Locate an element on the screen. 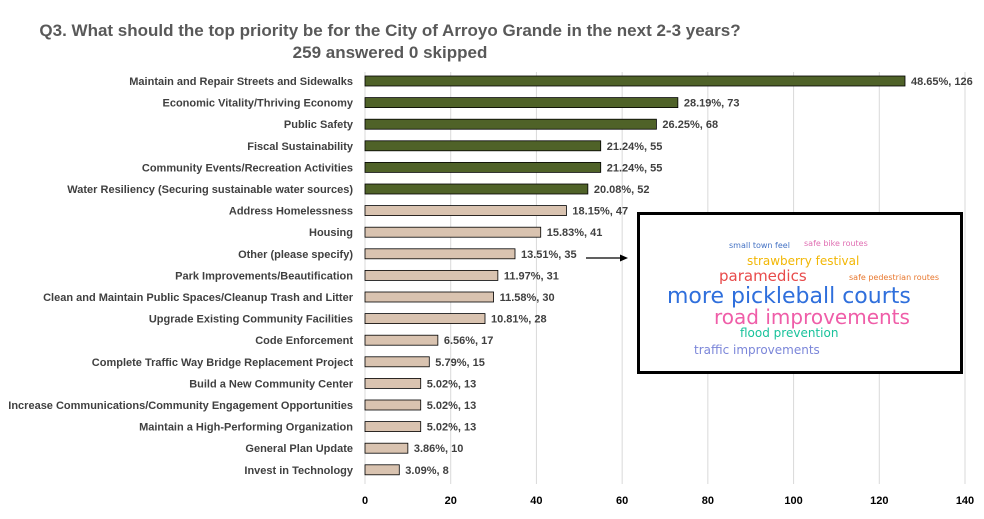  data-label: 15.83%, 41 is located at coordinates (575, 233).